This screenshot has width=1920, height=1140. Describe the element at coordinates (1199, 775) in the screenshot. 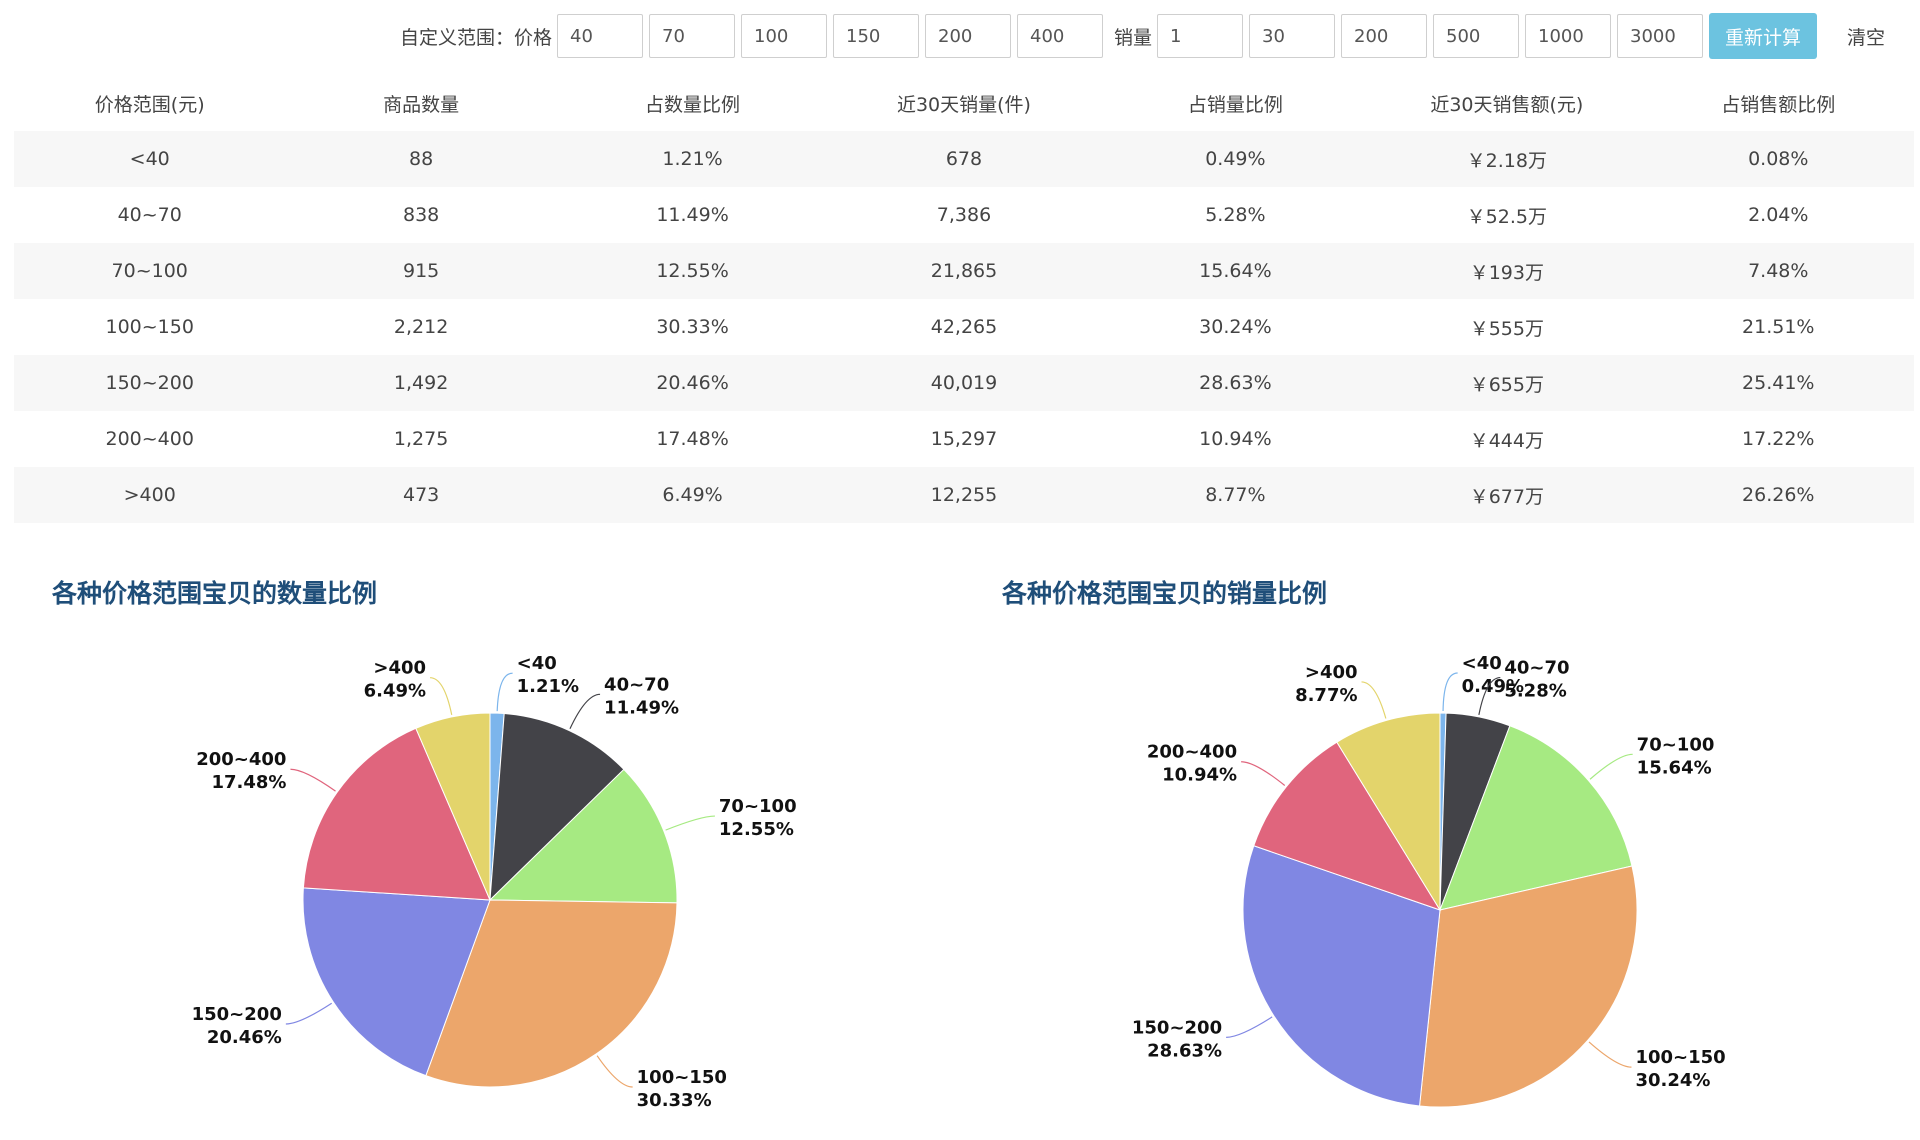

I see `pie-label-percent-200-400: 10.94%` at that location.